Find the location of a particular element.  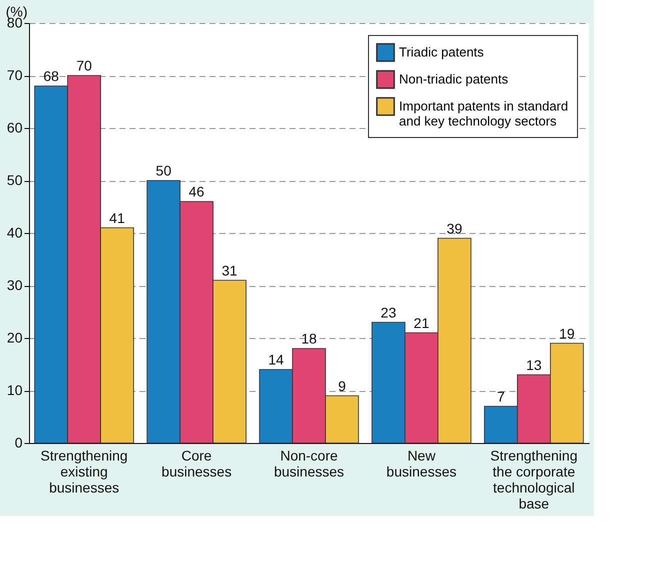

y-tick-label: 50 is located at coordinates (14, 180).